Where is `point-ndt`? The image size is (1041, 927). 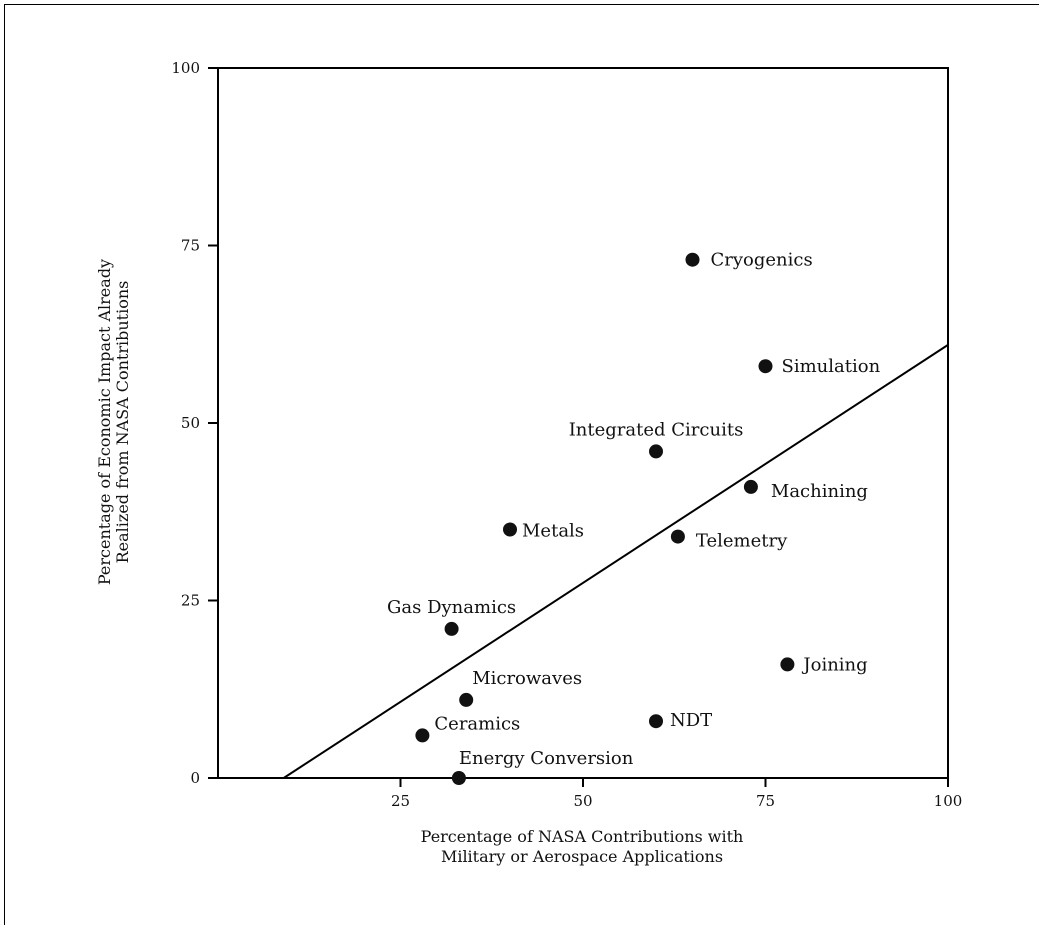 point-ndt is located at coordinates (656, 721).